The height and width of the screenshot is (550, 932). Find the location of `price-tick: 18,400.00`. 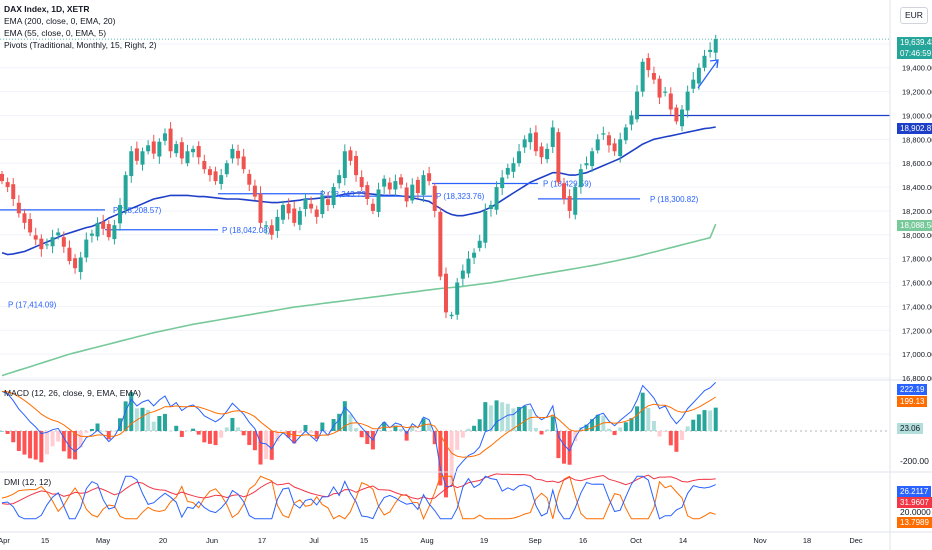

price-tick: 18,400.00 is located at coordinates (917, 187).